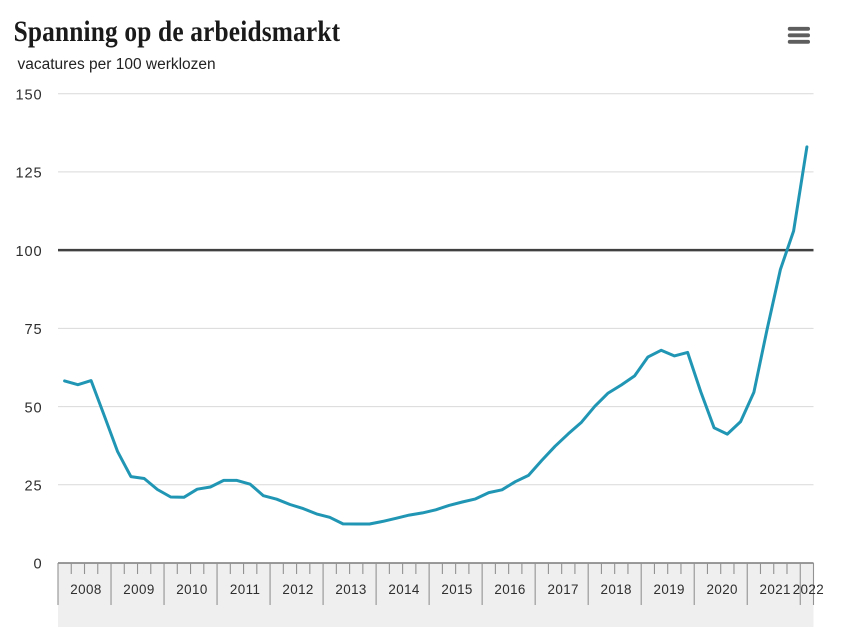 The height and width of the screenshot is (632, 858). I want to click on svg-text: 2010, so click(191, 589).